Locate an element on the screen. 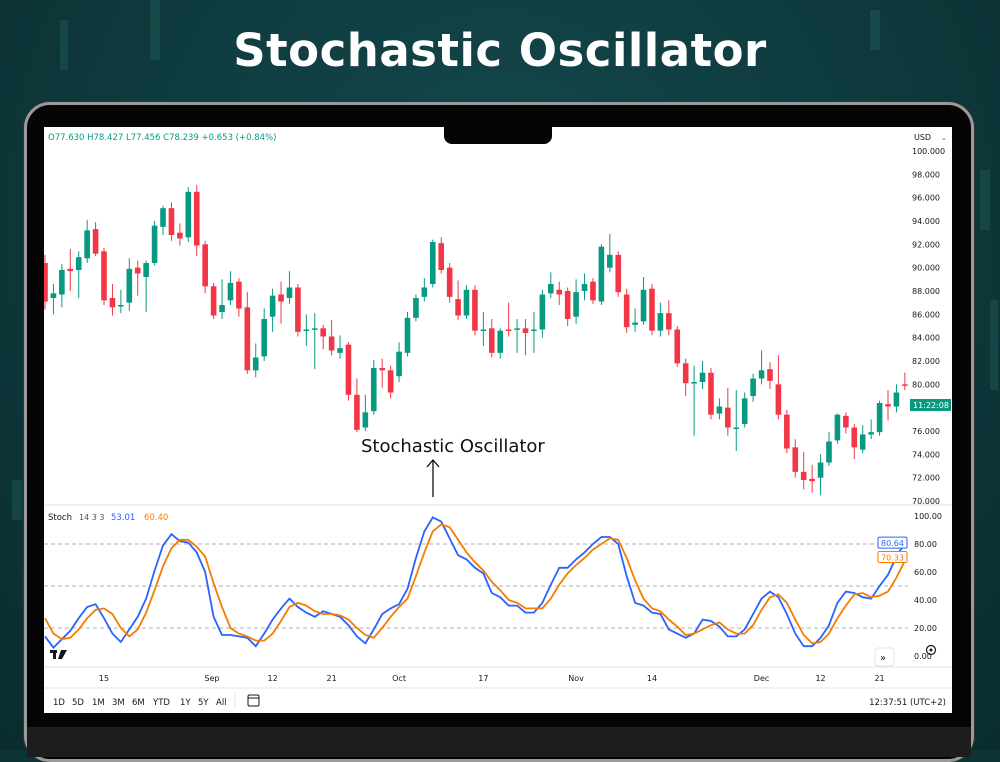 The height and width of the screenshot is (762, 1000). stoch-d-last-badge is located at coordinates (892, 557).